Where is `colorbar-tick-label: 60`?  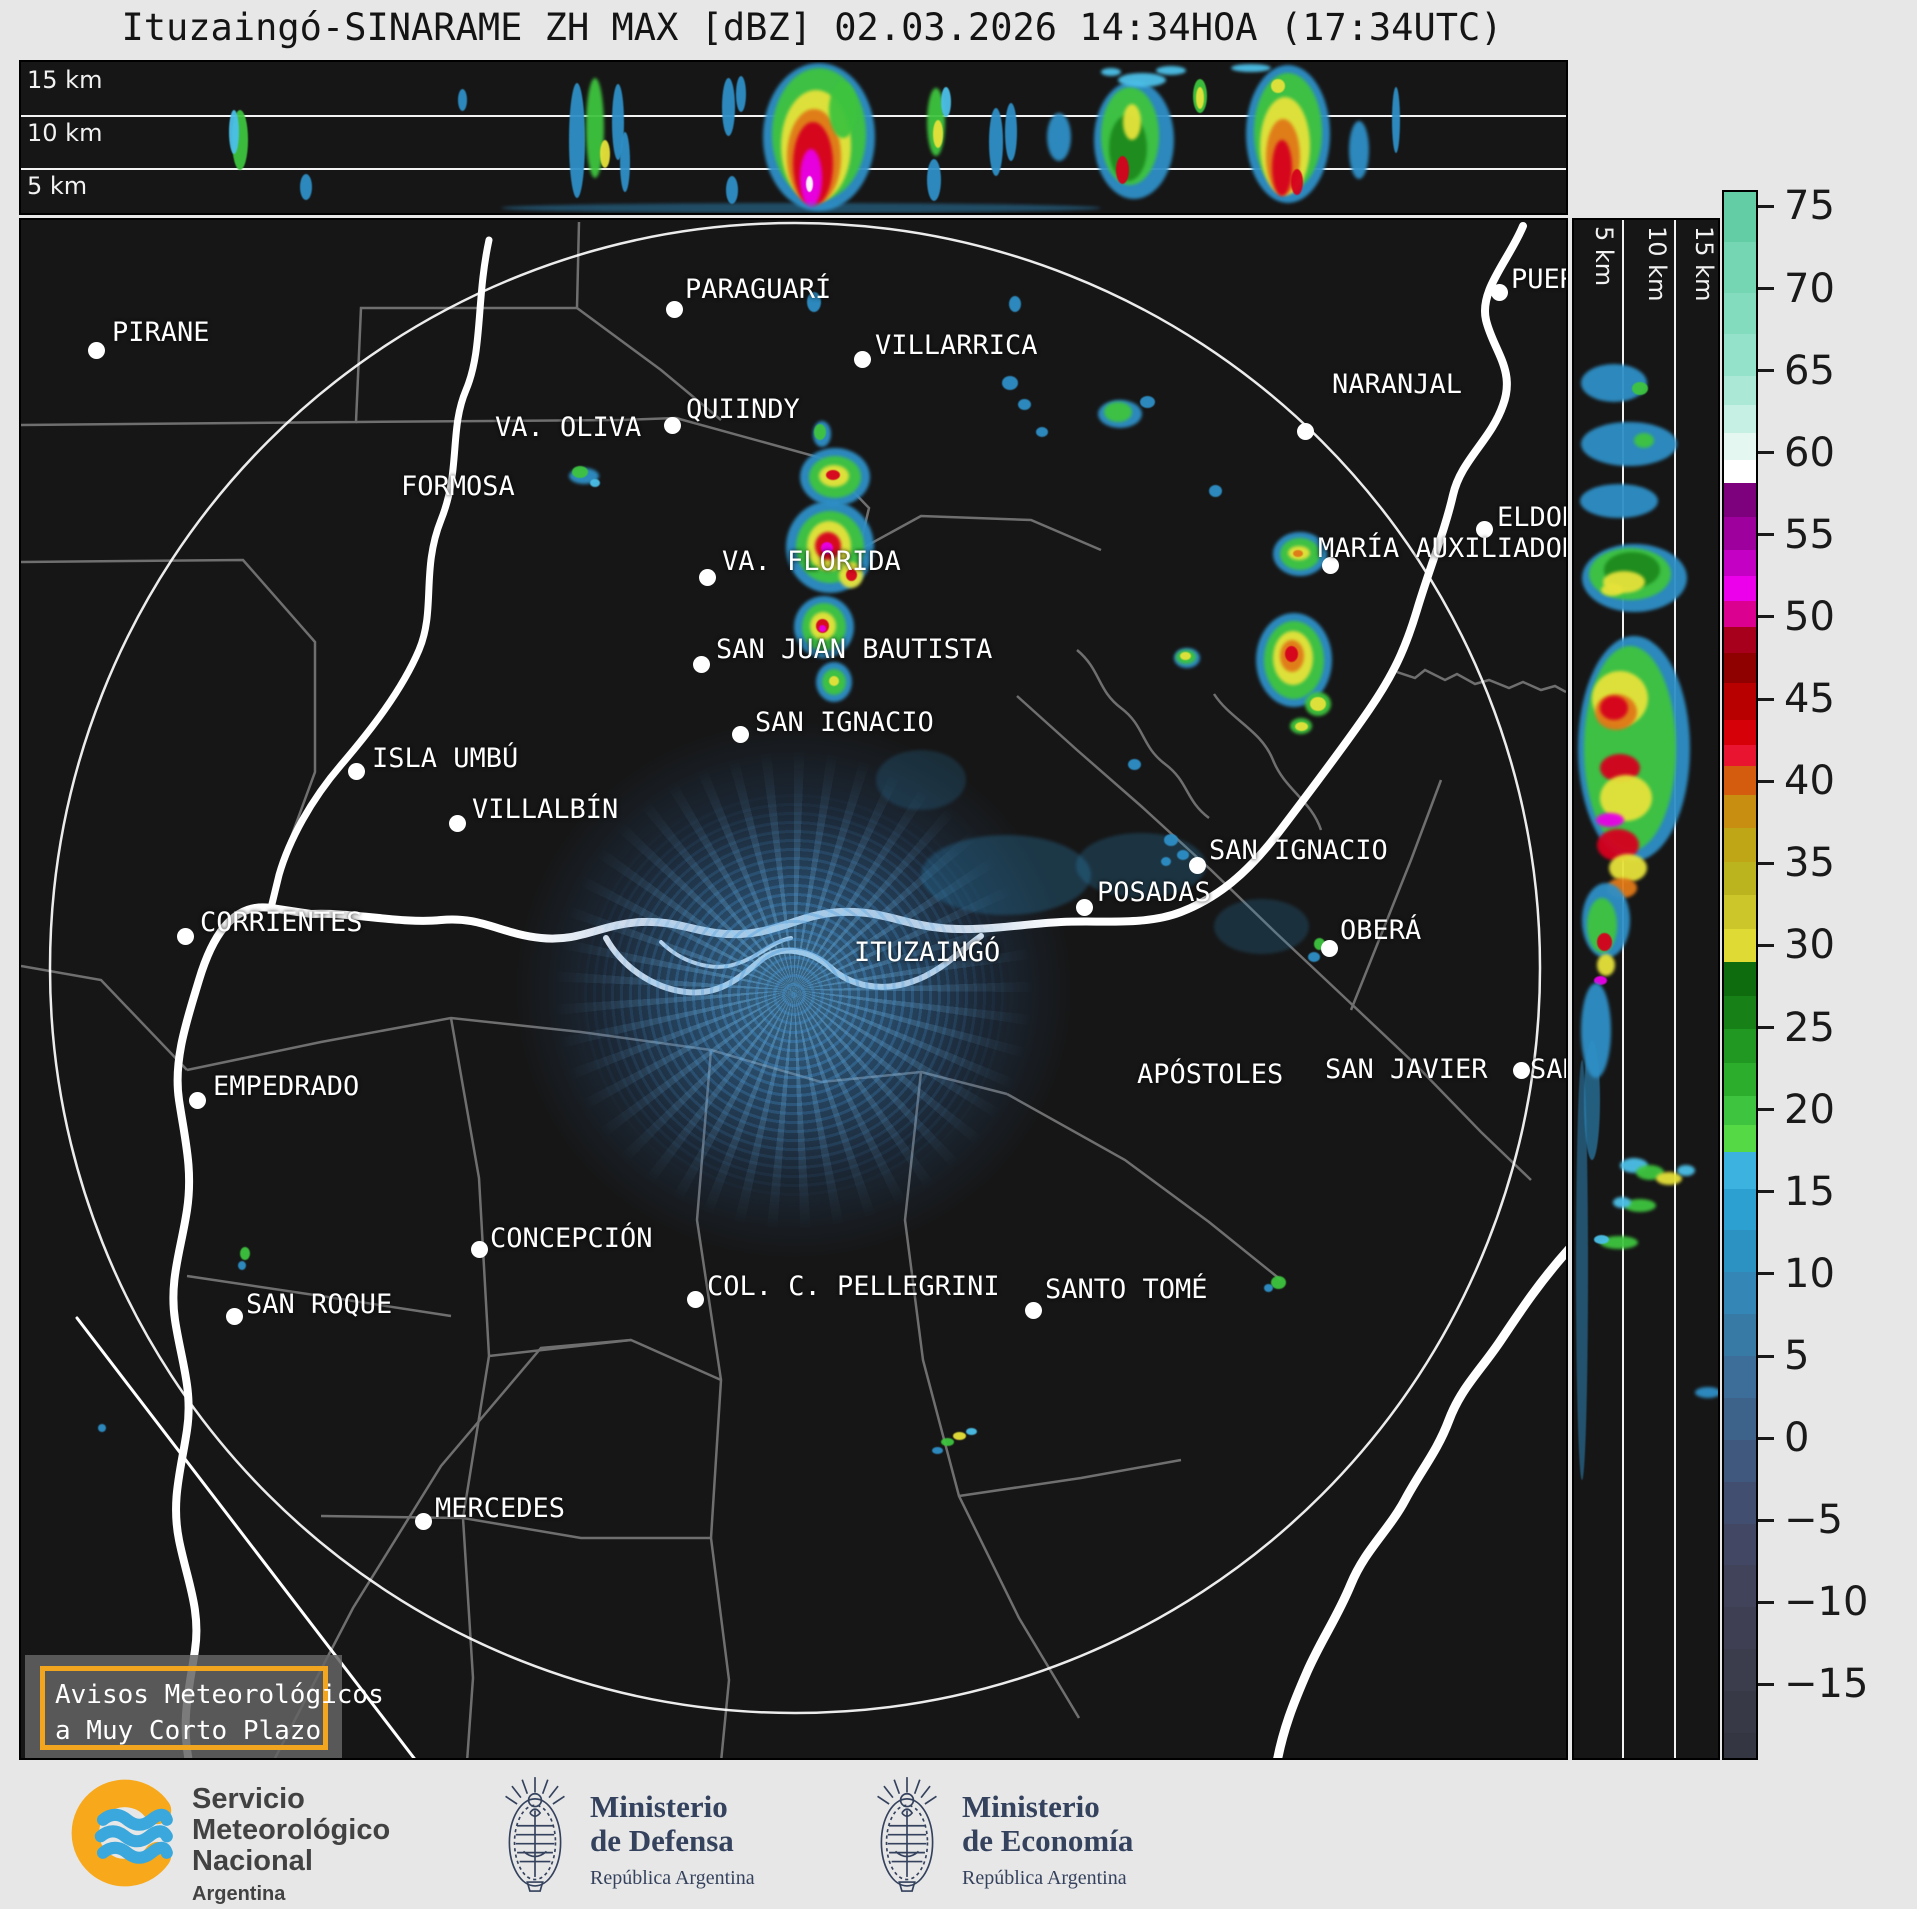 colorbar-tick-label: 60 is located at coordinates (1809, 452).